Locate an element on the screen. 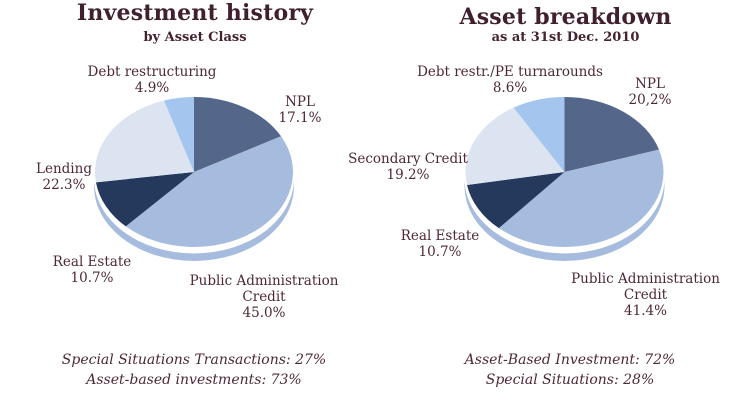 This screenshot has height=400, width=754. slice-label-pct: 4.9% is located at coordinates (152, 87).